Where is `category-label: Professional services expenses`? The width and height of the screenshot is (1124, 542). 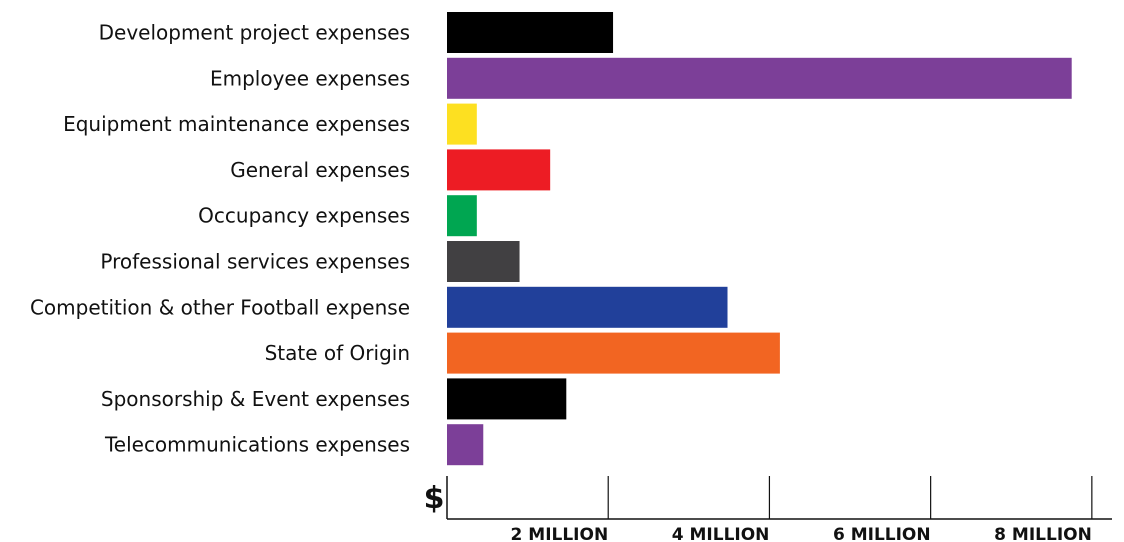
category-label: Professional services expenses is located at coordinates (255, 262).